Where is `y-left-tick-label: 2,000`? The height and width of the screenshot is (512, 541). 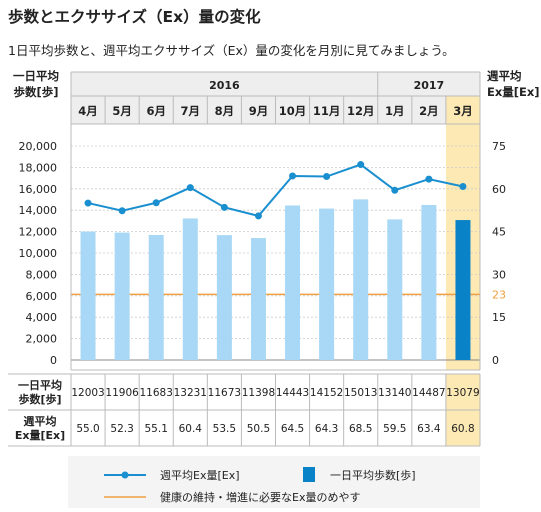 y-left-tick-label: 2,000 is located at coordinates (42, 339).